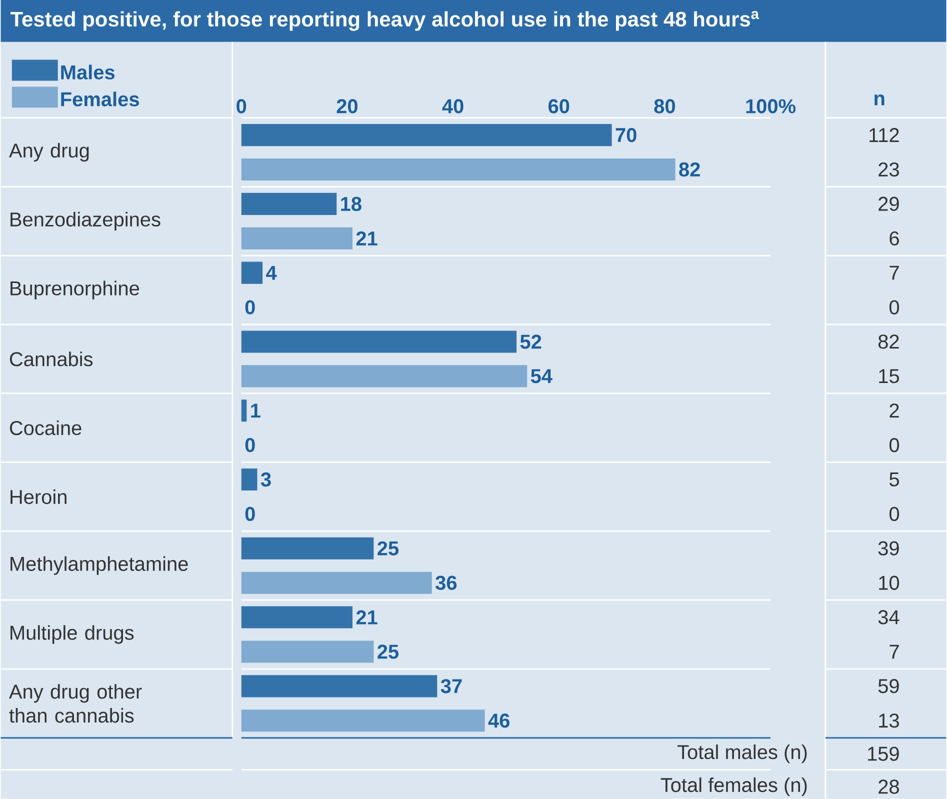 The image size is (947, 799). I want to click on x-tick-label: 40, so click(453, 106).